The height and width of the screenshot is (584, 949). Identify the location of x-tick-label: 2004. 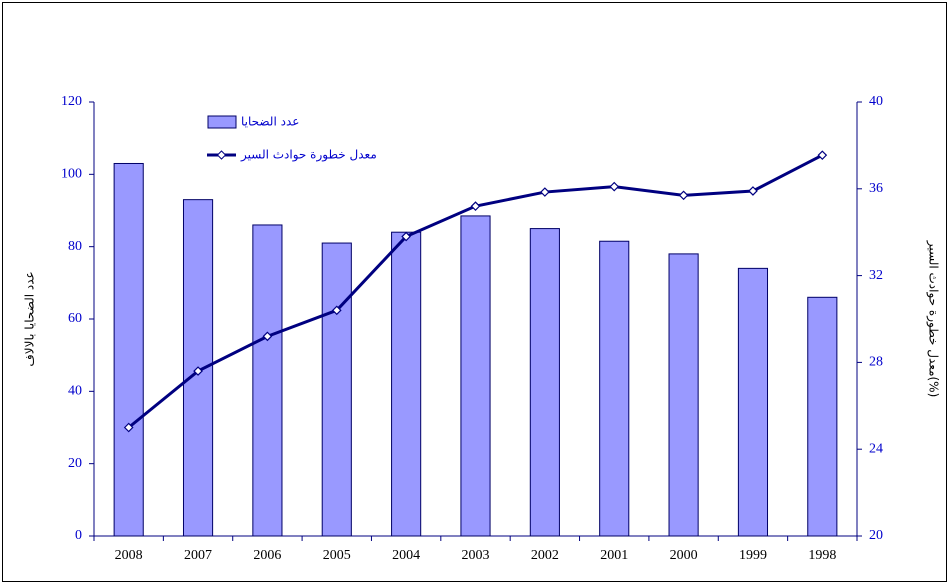
(406, 555).